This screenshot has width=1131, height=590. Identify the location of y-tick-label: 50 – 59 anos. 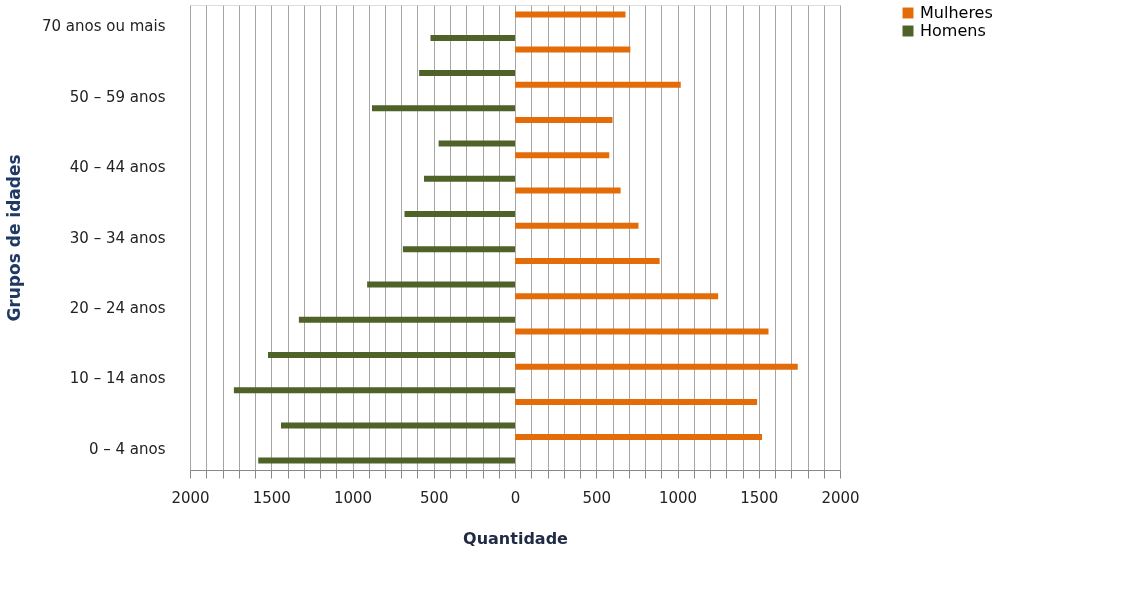
(117, 96).